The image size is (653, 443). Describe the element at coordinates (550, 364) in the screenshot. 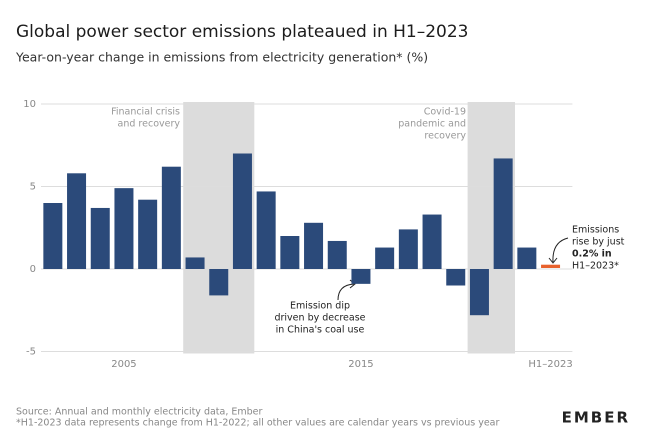

I see `x-tick-label: H1–2023` at that location.